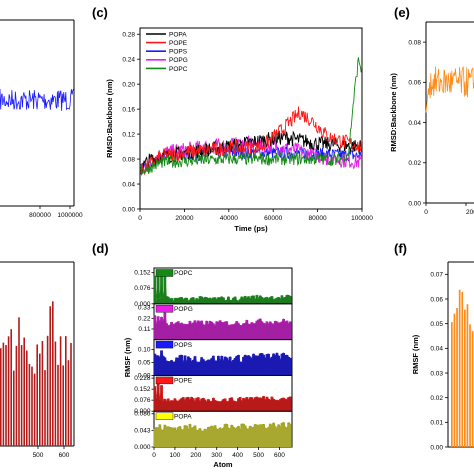 This screenshot has width=474, height=474. Describe the element at coordinates (178, 60) in the screenshot. I see `legend-label-popg: POPG` at that location.